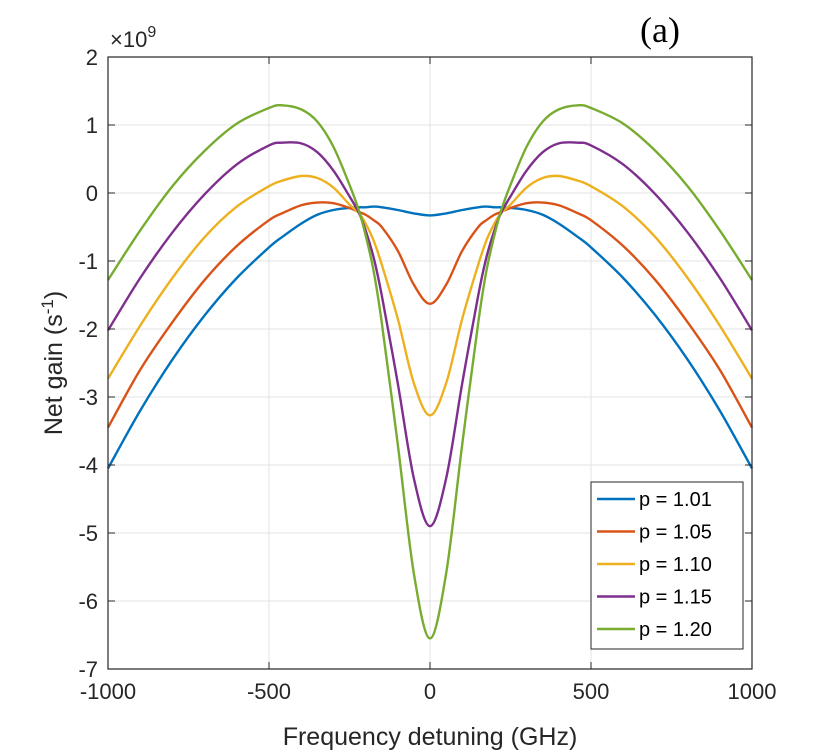  I want to click on y-tick-label-8: 1, so click(92, 125).